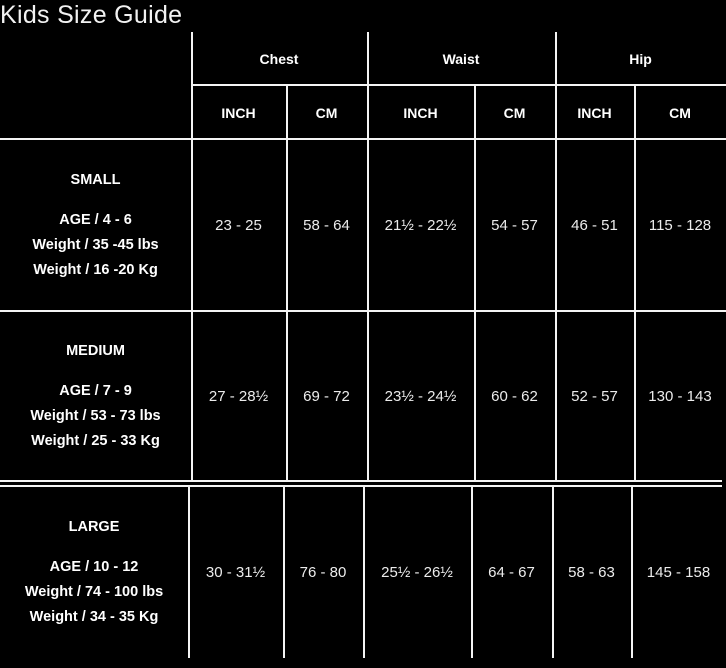  I want to click on measurement-cell: 21½ - 22½, so click(420, 225).